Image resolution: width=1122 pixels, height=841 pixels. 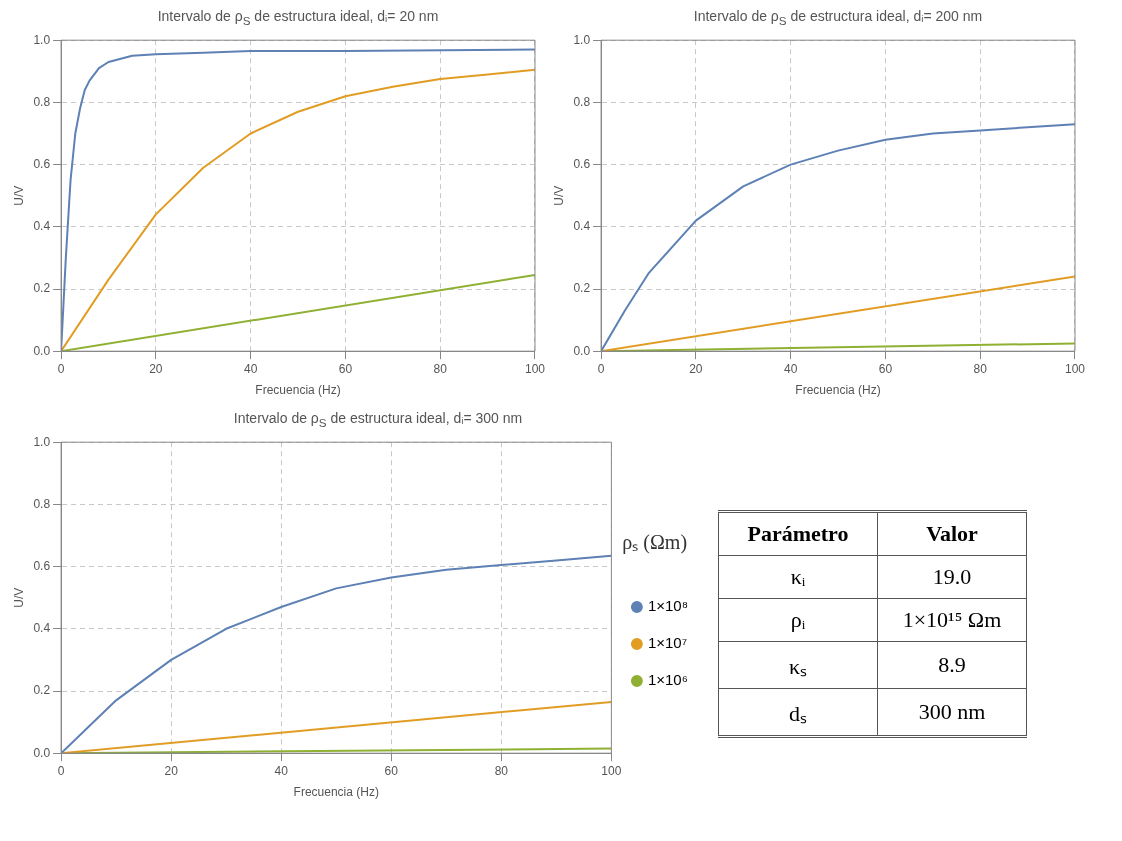 What do you see at coordinates (667, 680) in the screenshot?
I see `legend-label: 1×10⁶` at bounding box center [667, 680].